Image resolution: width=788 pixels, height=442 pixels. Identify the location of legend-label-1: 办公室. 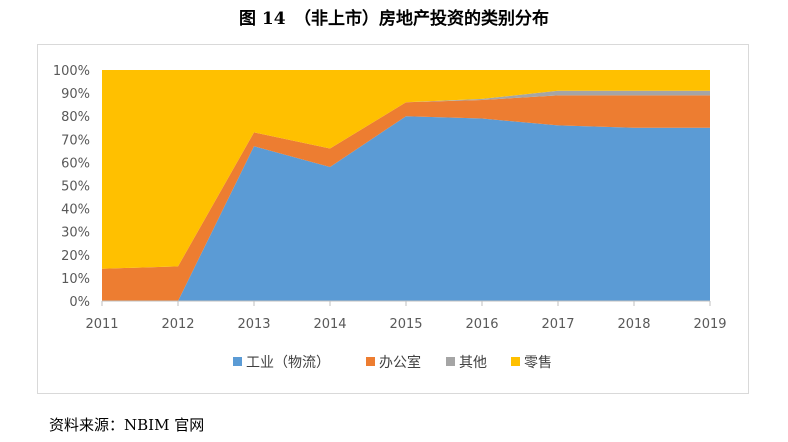
(400, 362).